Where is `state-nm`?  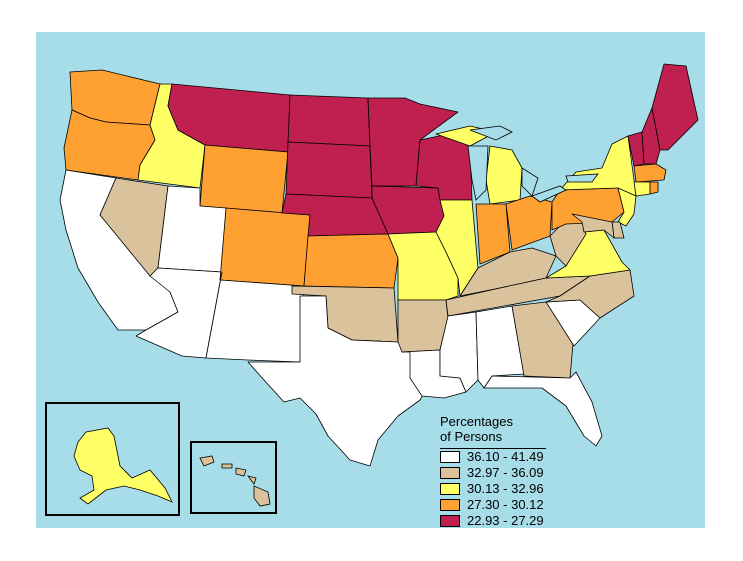
state-nm is located at coordinates (255, 317).